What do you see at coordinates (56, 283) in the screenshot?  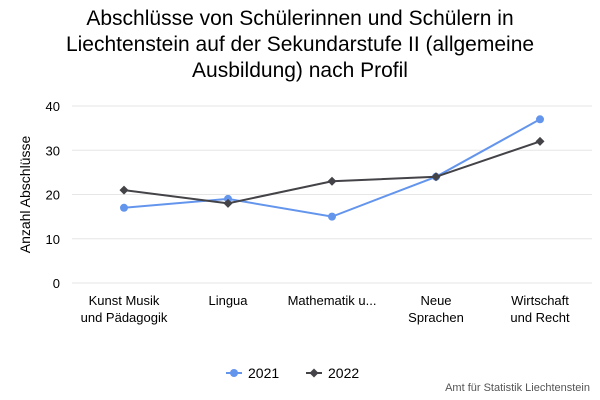 I see `y-tick-label: 0` at bounding box center [56, 283].